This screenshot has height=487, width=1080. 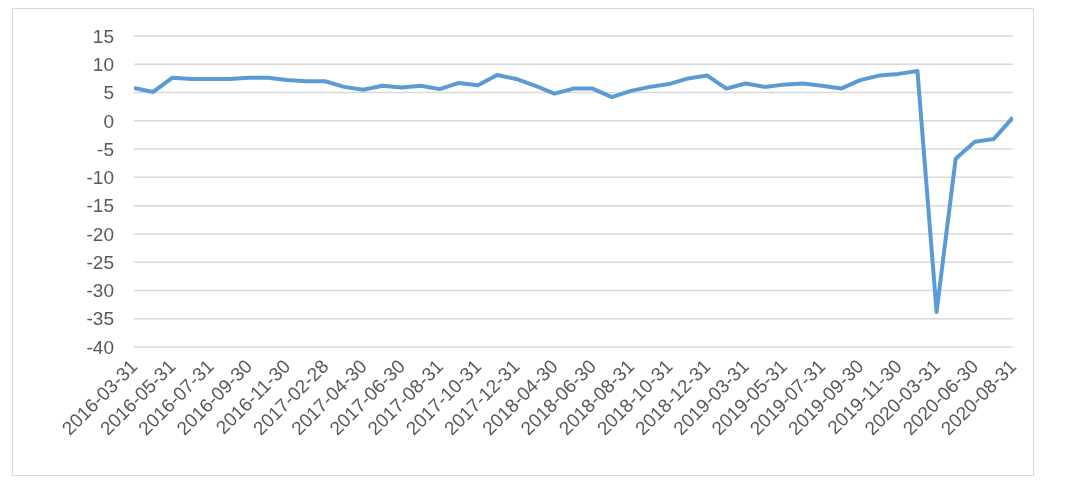 What do you see at coordinates (100, 206) in the screenshot?
I see `y-tick-label: -15` at bounding box center [100, 206].